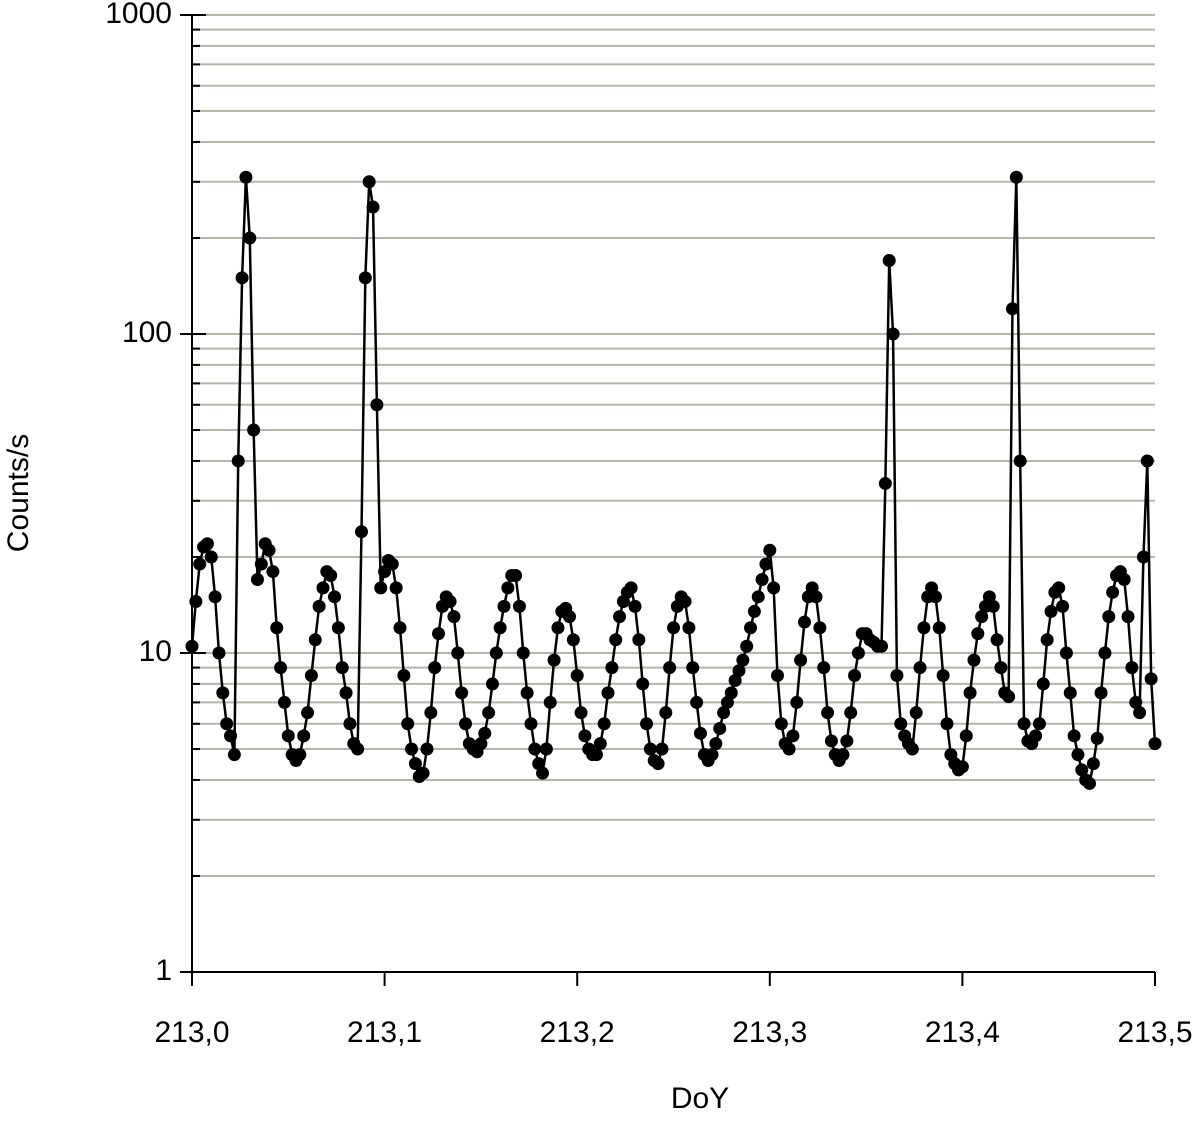  Describe the element at coordinates (138, 15) in the screenshot. I see `y-tick-label: 1000` at that location.